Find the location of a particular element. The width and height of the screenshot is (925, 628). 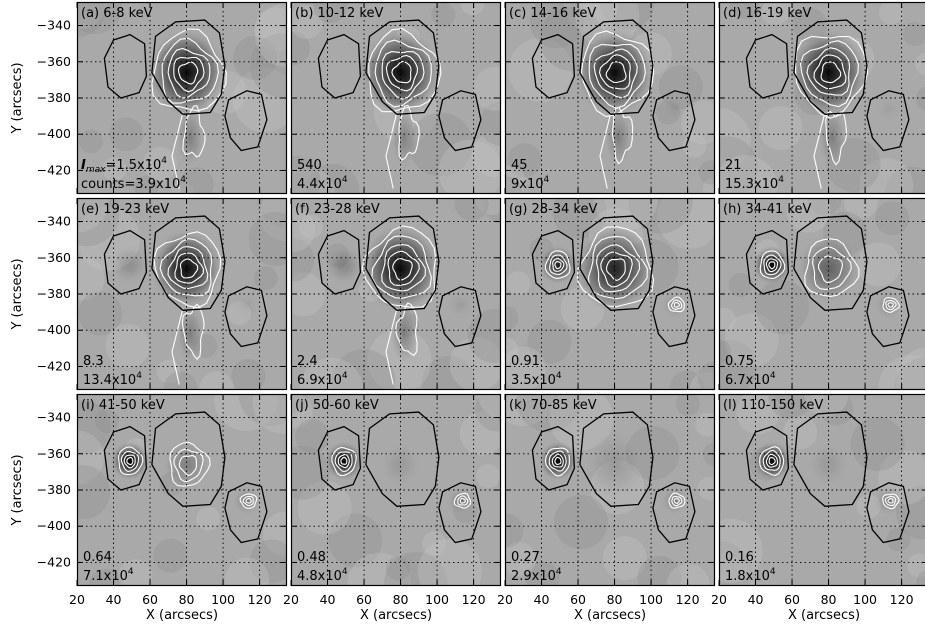

panel-title: (e) 19-23 keV is located at coordinates (125, 209).